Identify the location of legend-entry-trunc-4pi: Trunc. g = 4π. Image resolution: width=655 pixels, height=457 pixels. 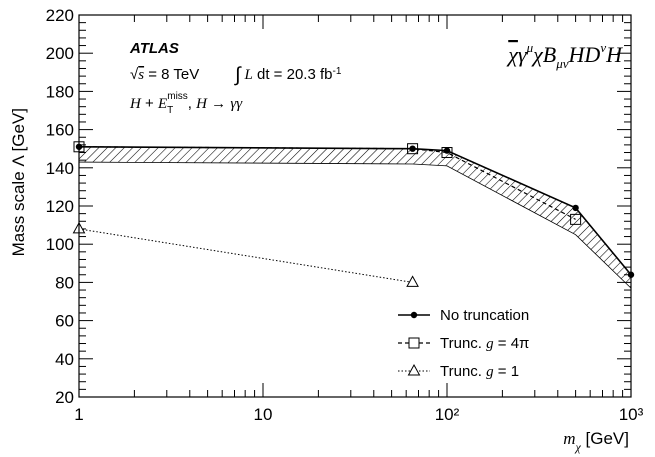
(463, 343).